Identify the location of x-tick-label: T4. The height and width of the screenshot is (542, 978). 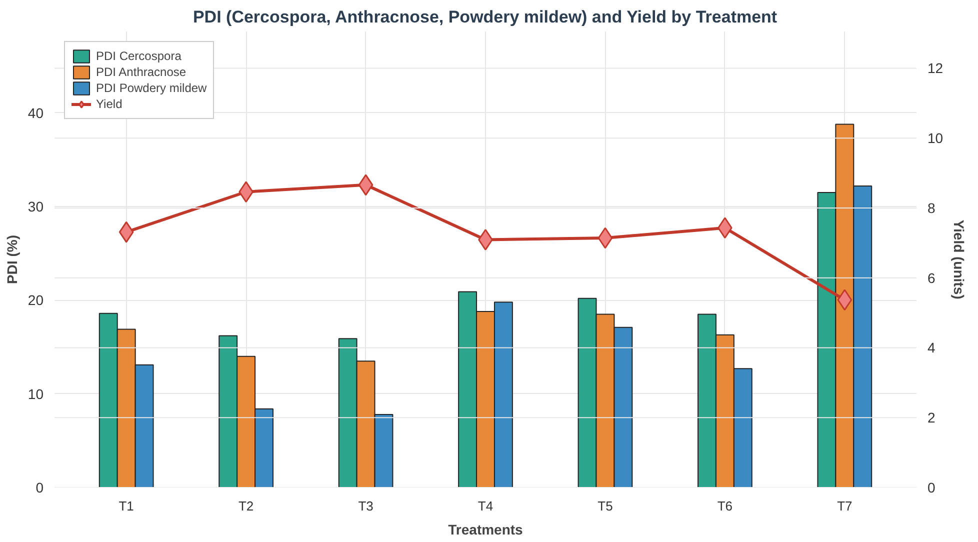
(486, 506).